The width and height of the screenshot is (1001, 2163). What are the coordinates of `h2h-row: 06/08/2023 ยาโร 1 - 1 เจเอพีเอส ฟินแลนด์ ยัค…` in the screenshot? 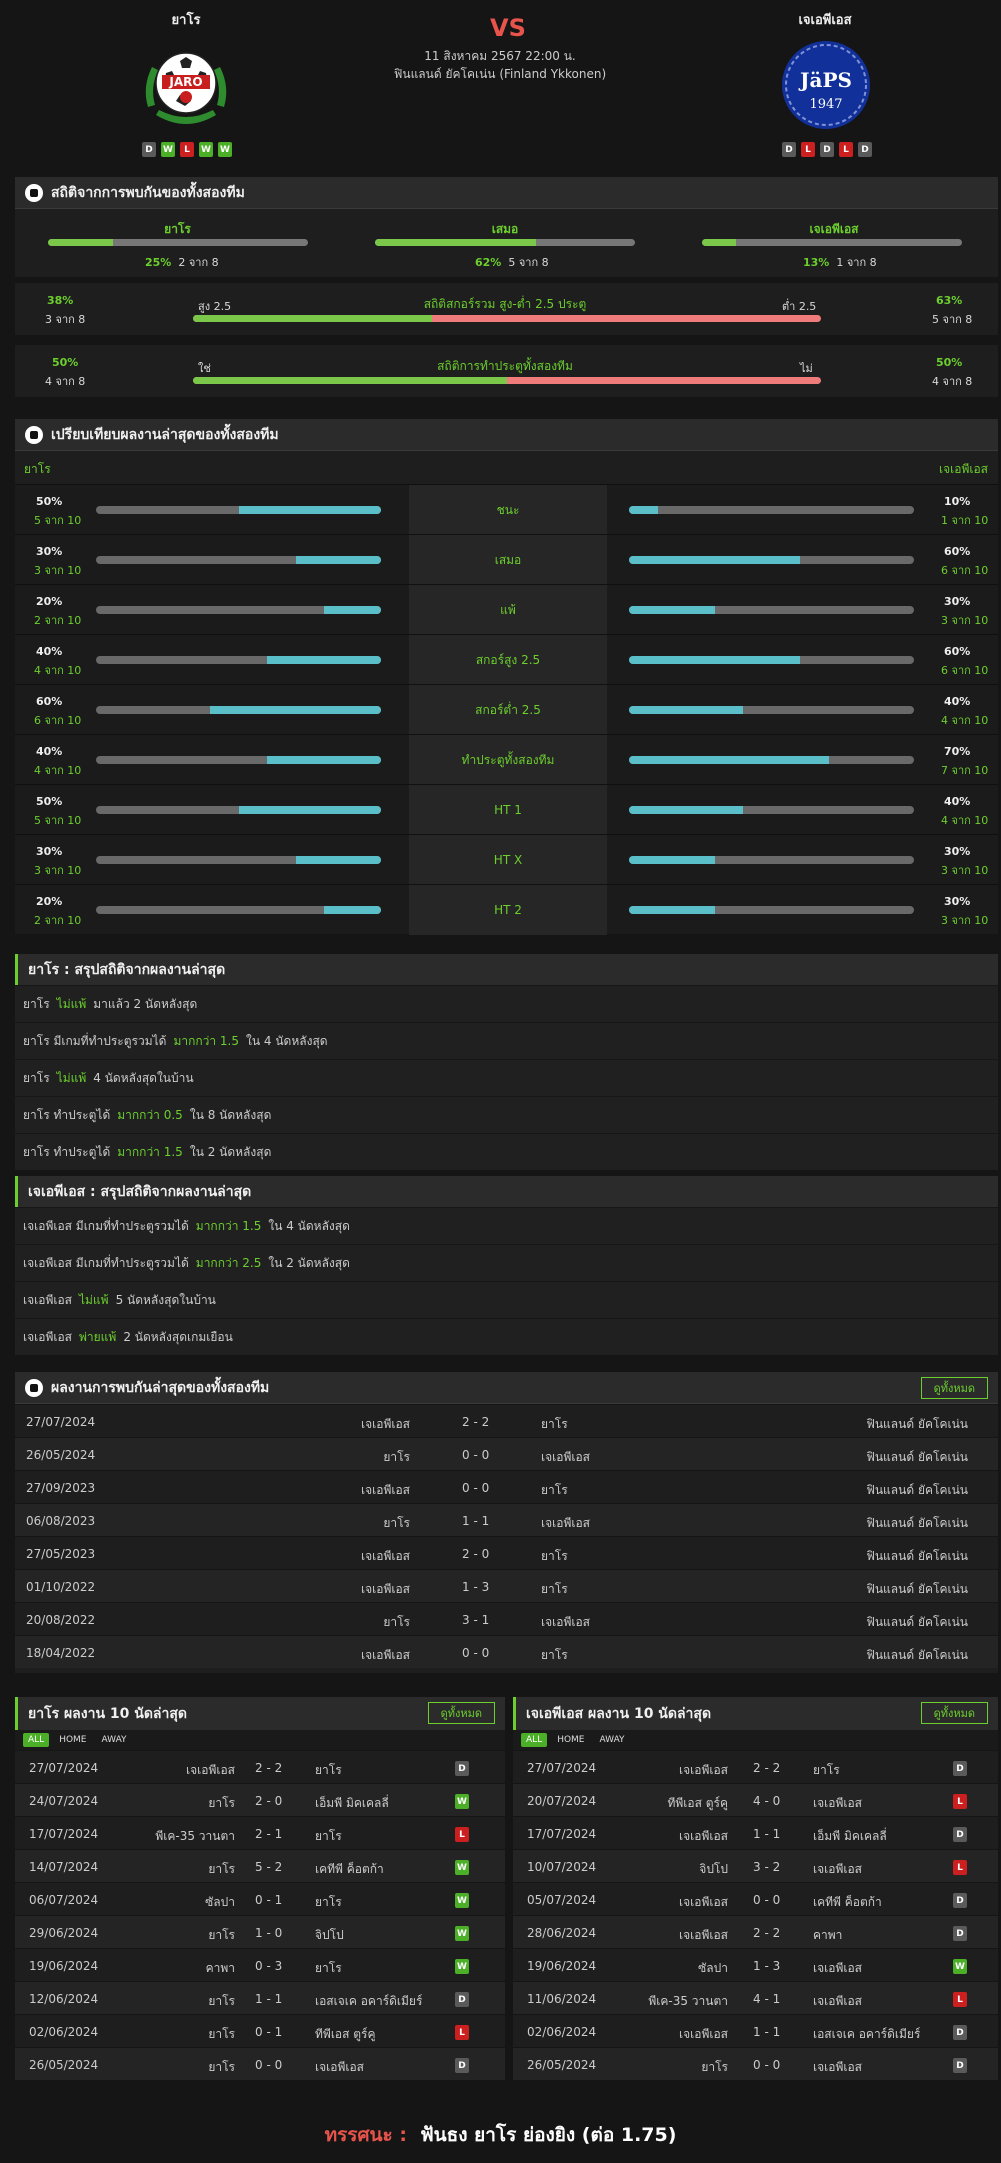 It's located at (506, 1519).